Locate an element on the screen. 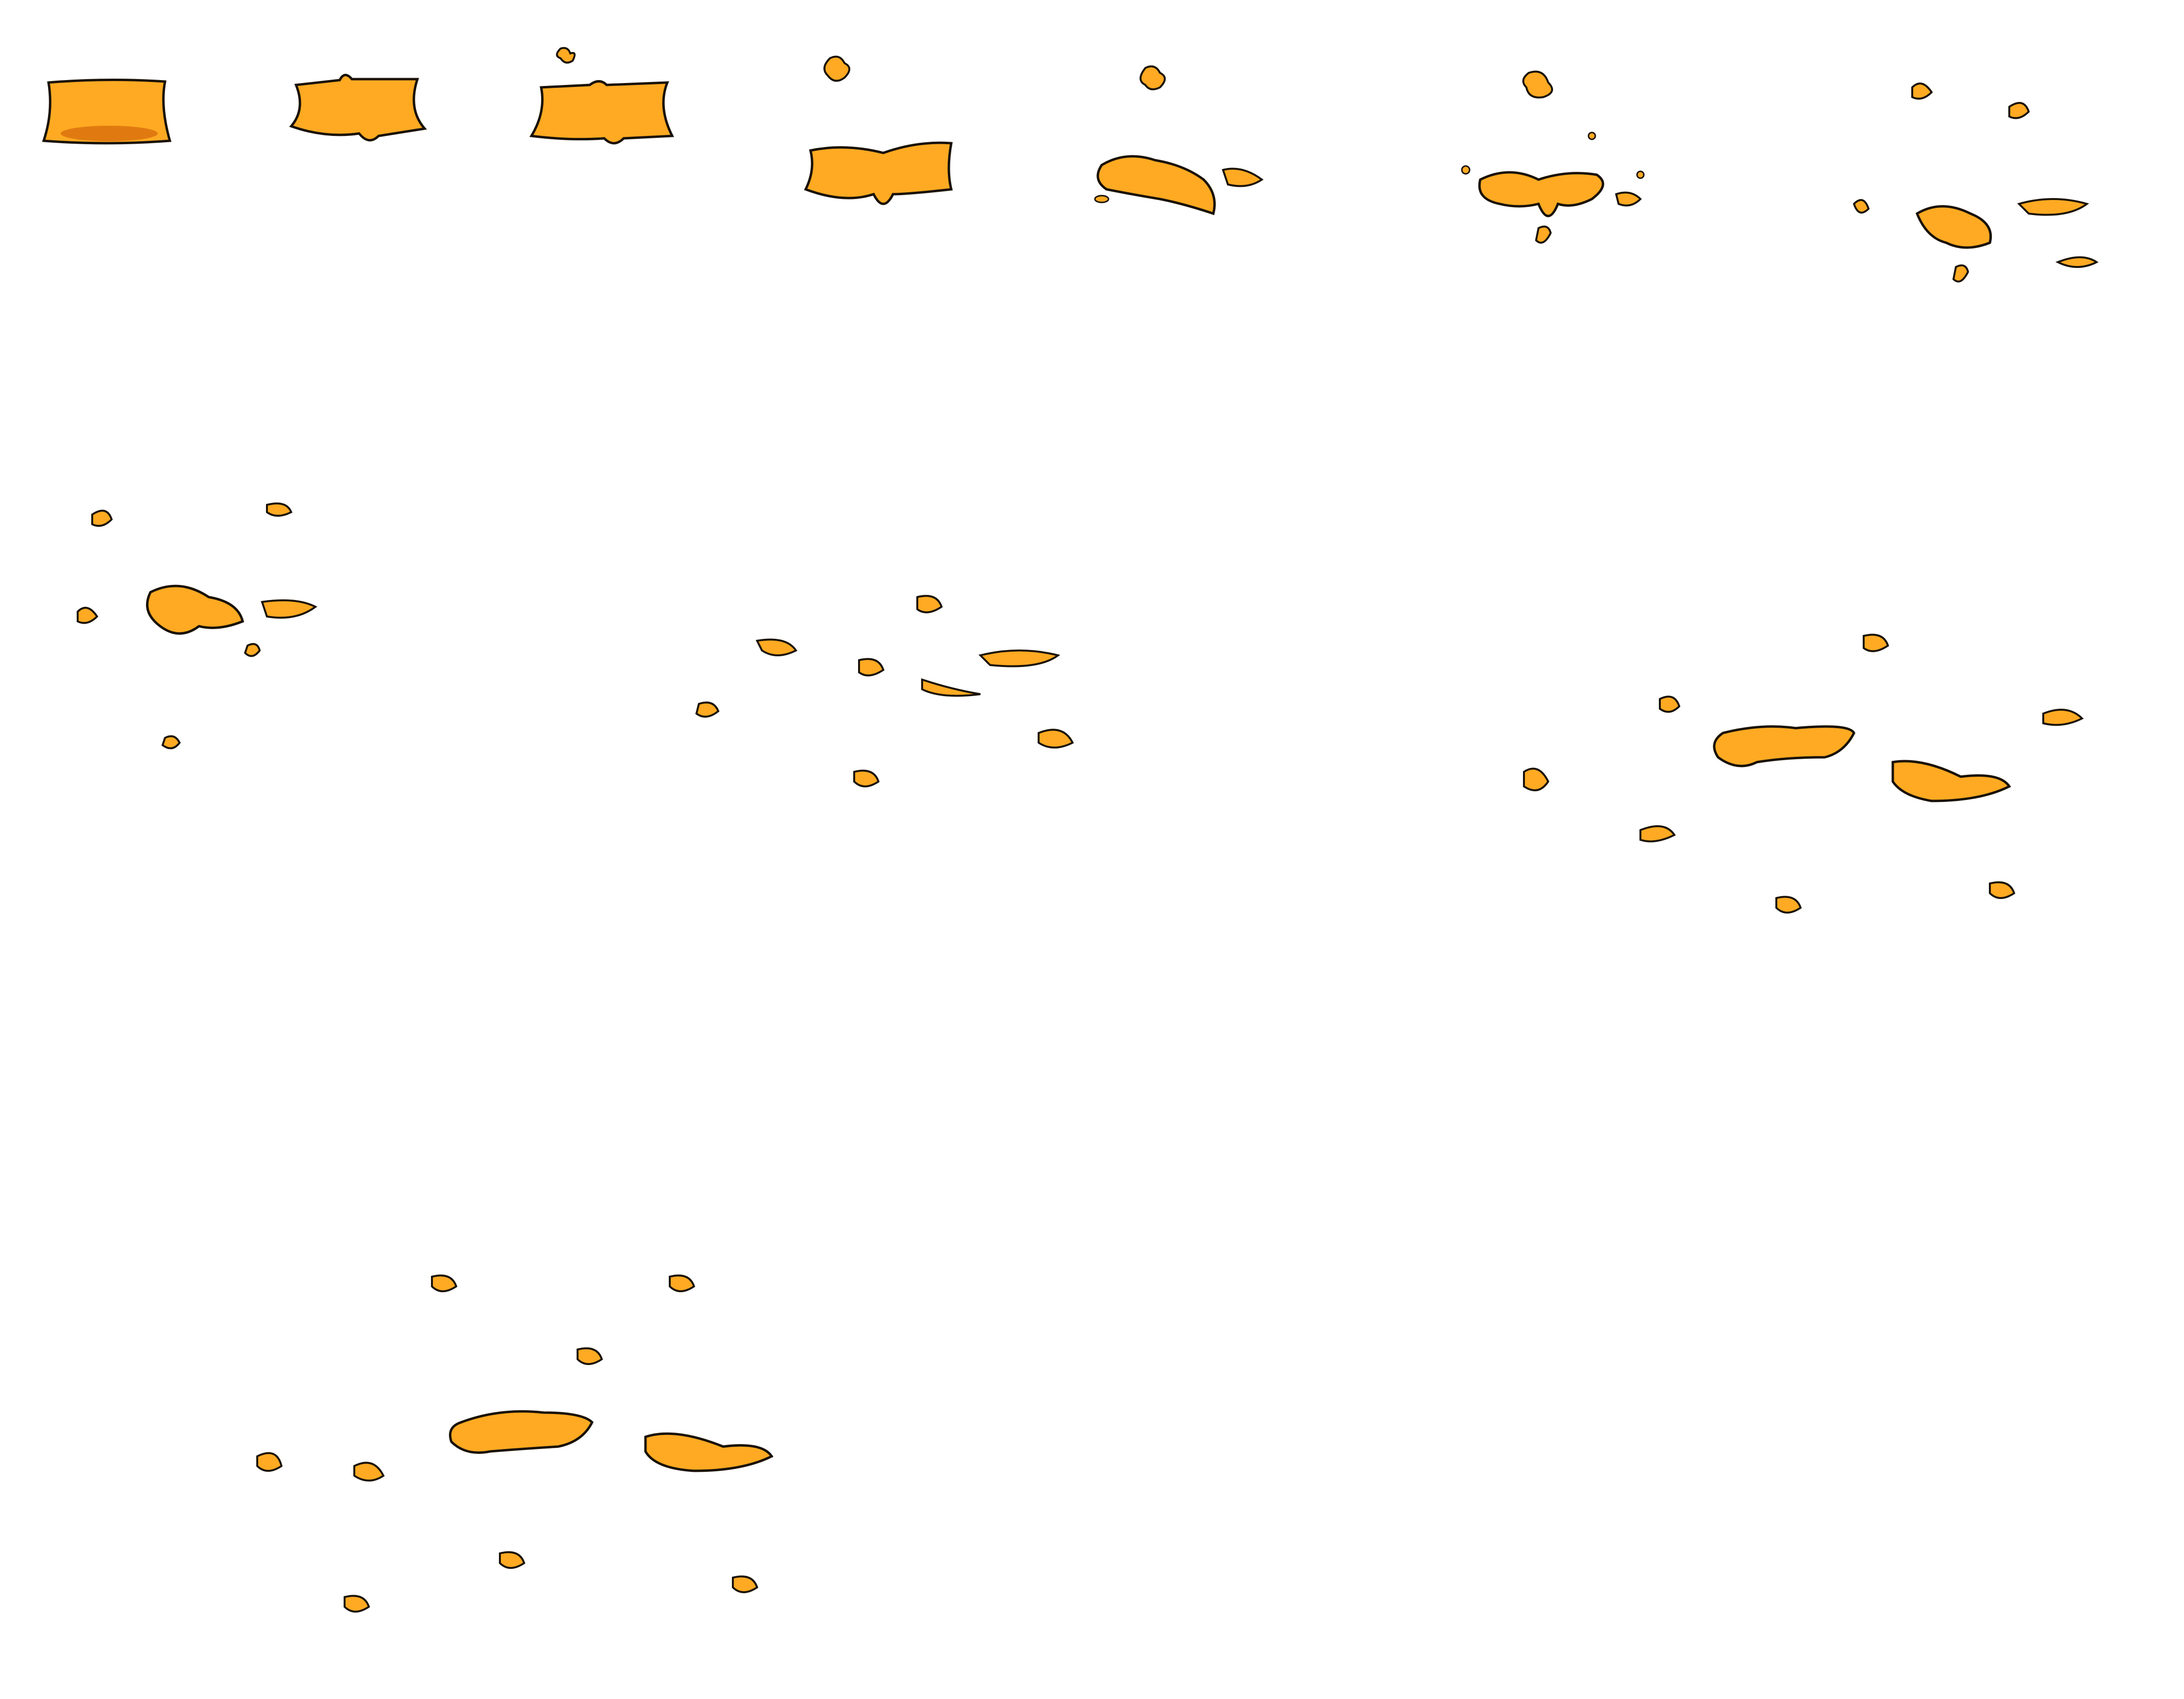 The image size is (2184, 1699). liquid-splash-spray-icon is located at coordinates (197, 626).